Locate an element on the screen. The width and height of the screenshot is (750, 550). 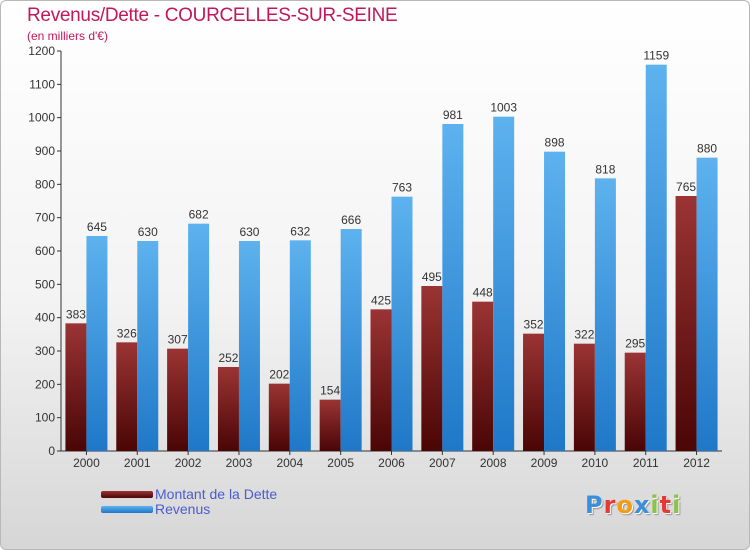
data-label-revenus: 818 is located at coordinates (605, 169).